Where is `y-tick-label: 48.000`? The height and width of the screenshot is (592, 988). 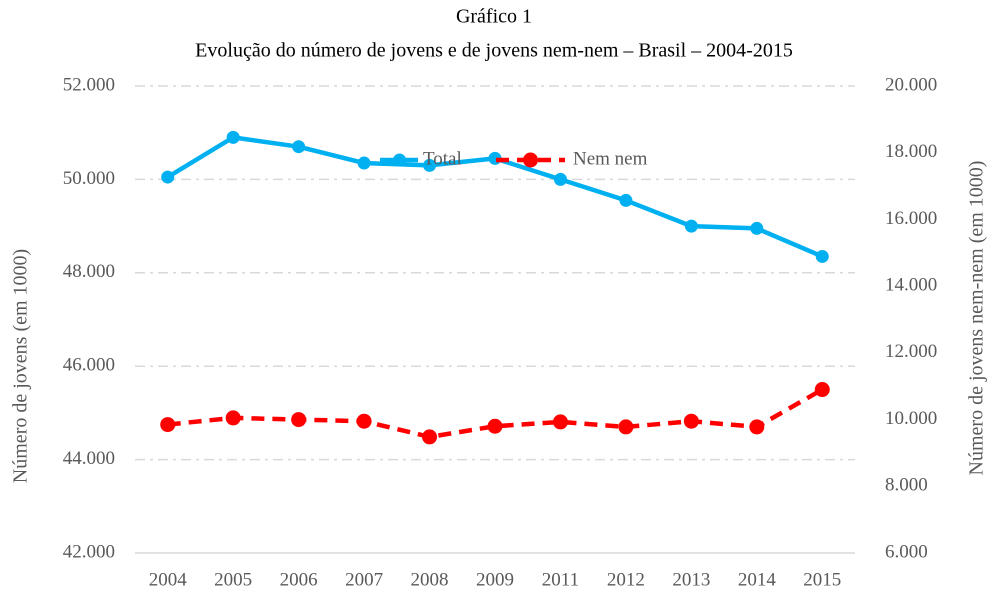
y-tick-label: 48.000 is located at coordinates (89, 271).